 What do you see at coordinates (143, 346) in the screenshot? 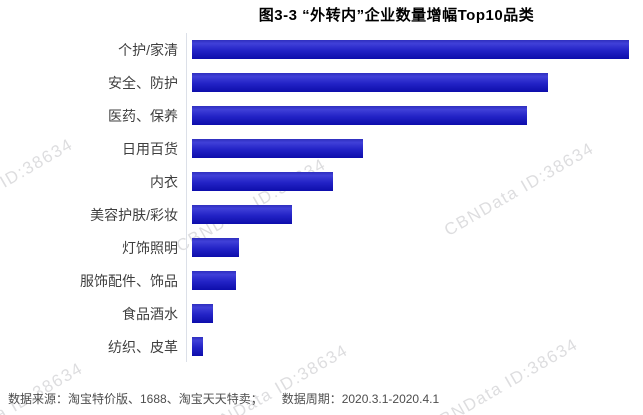
I see `category-label: 纺织、皮革` at bounding box center [143, 346].